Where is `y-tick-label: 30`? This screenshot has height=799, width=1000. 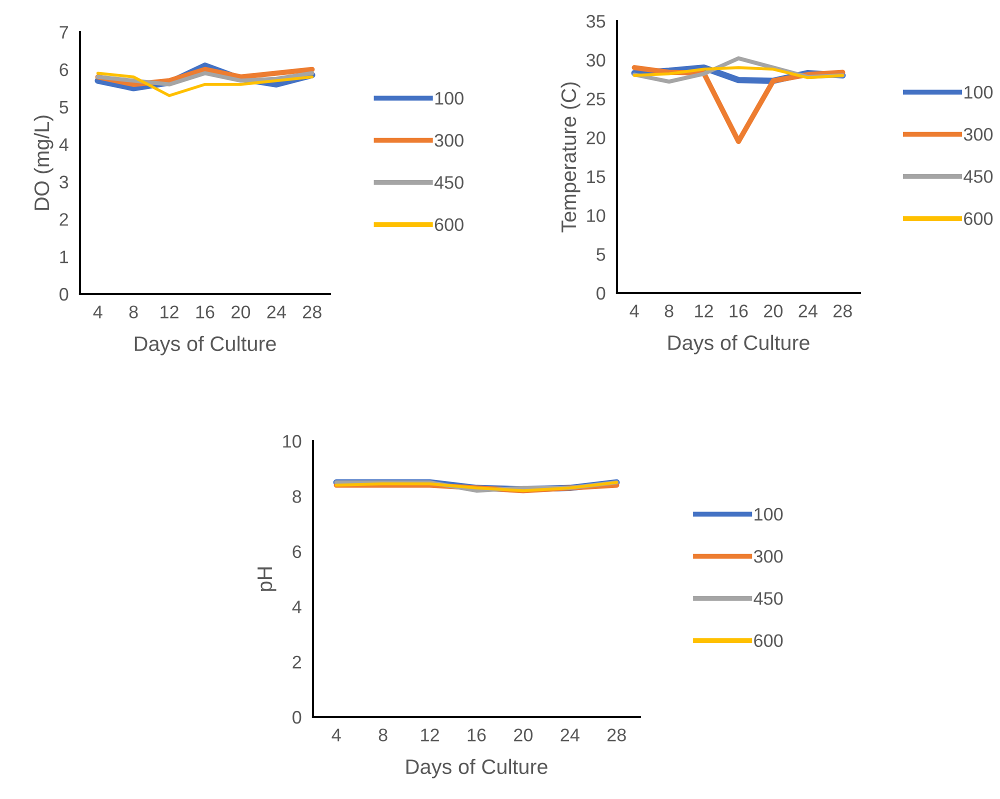
y-tick-label: 30 is located at coordinates (596, 60).